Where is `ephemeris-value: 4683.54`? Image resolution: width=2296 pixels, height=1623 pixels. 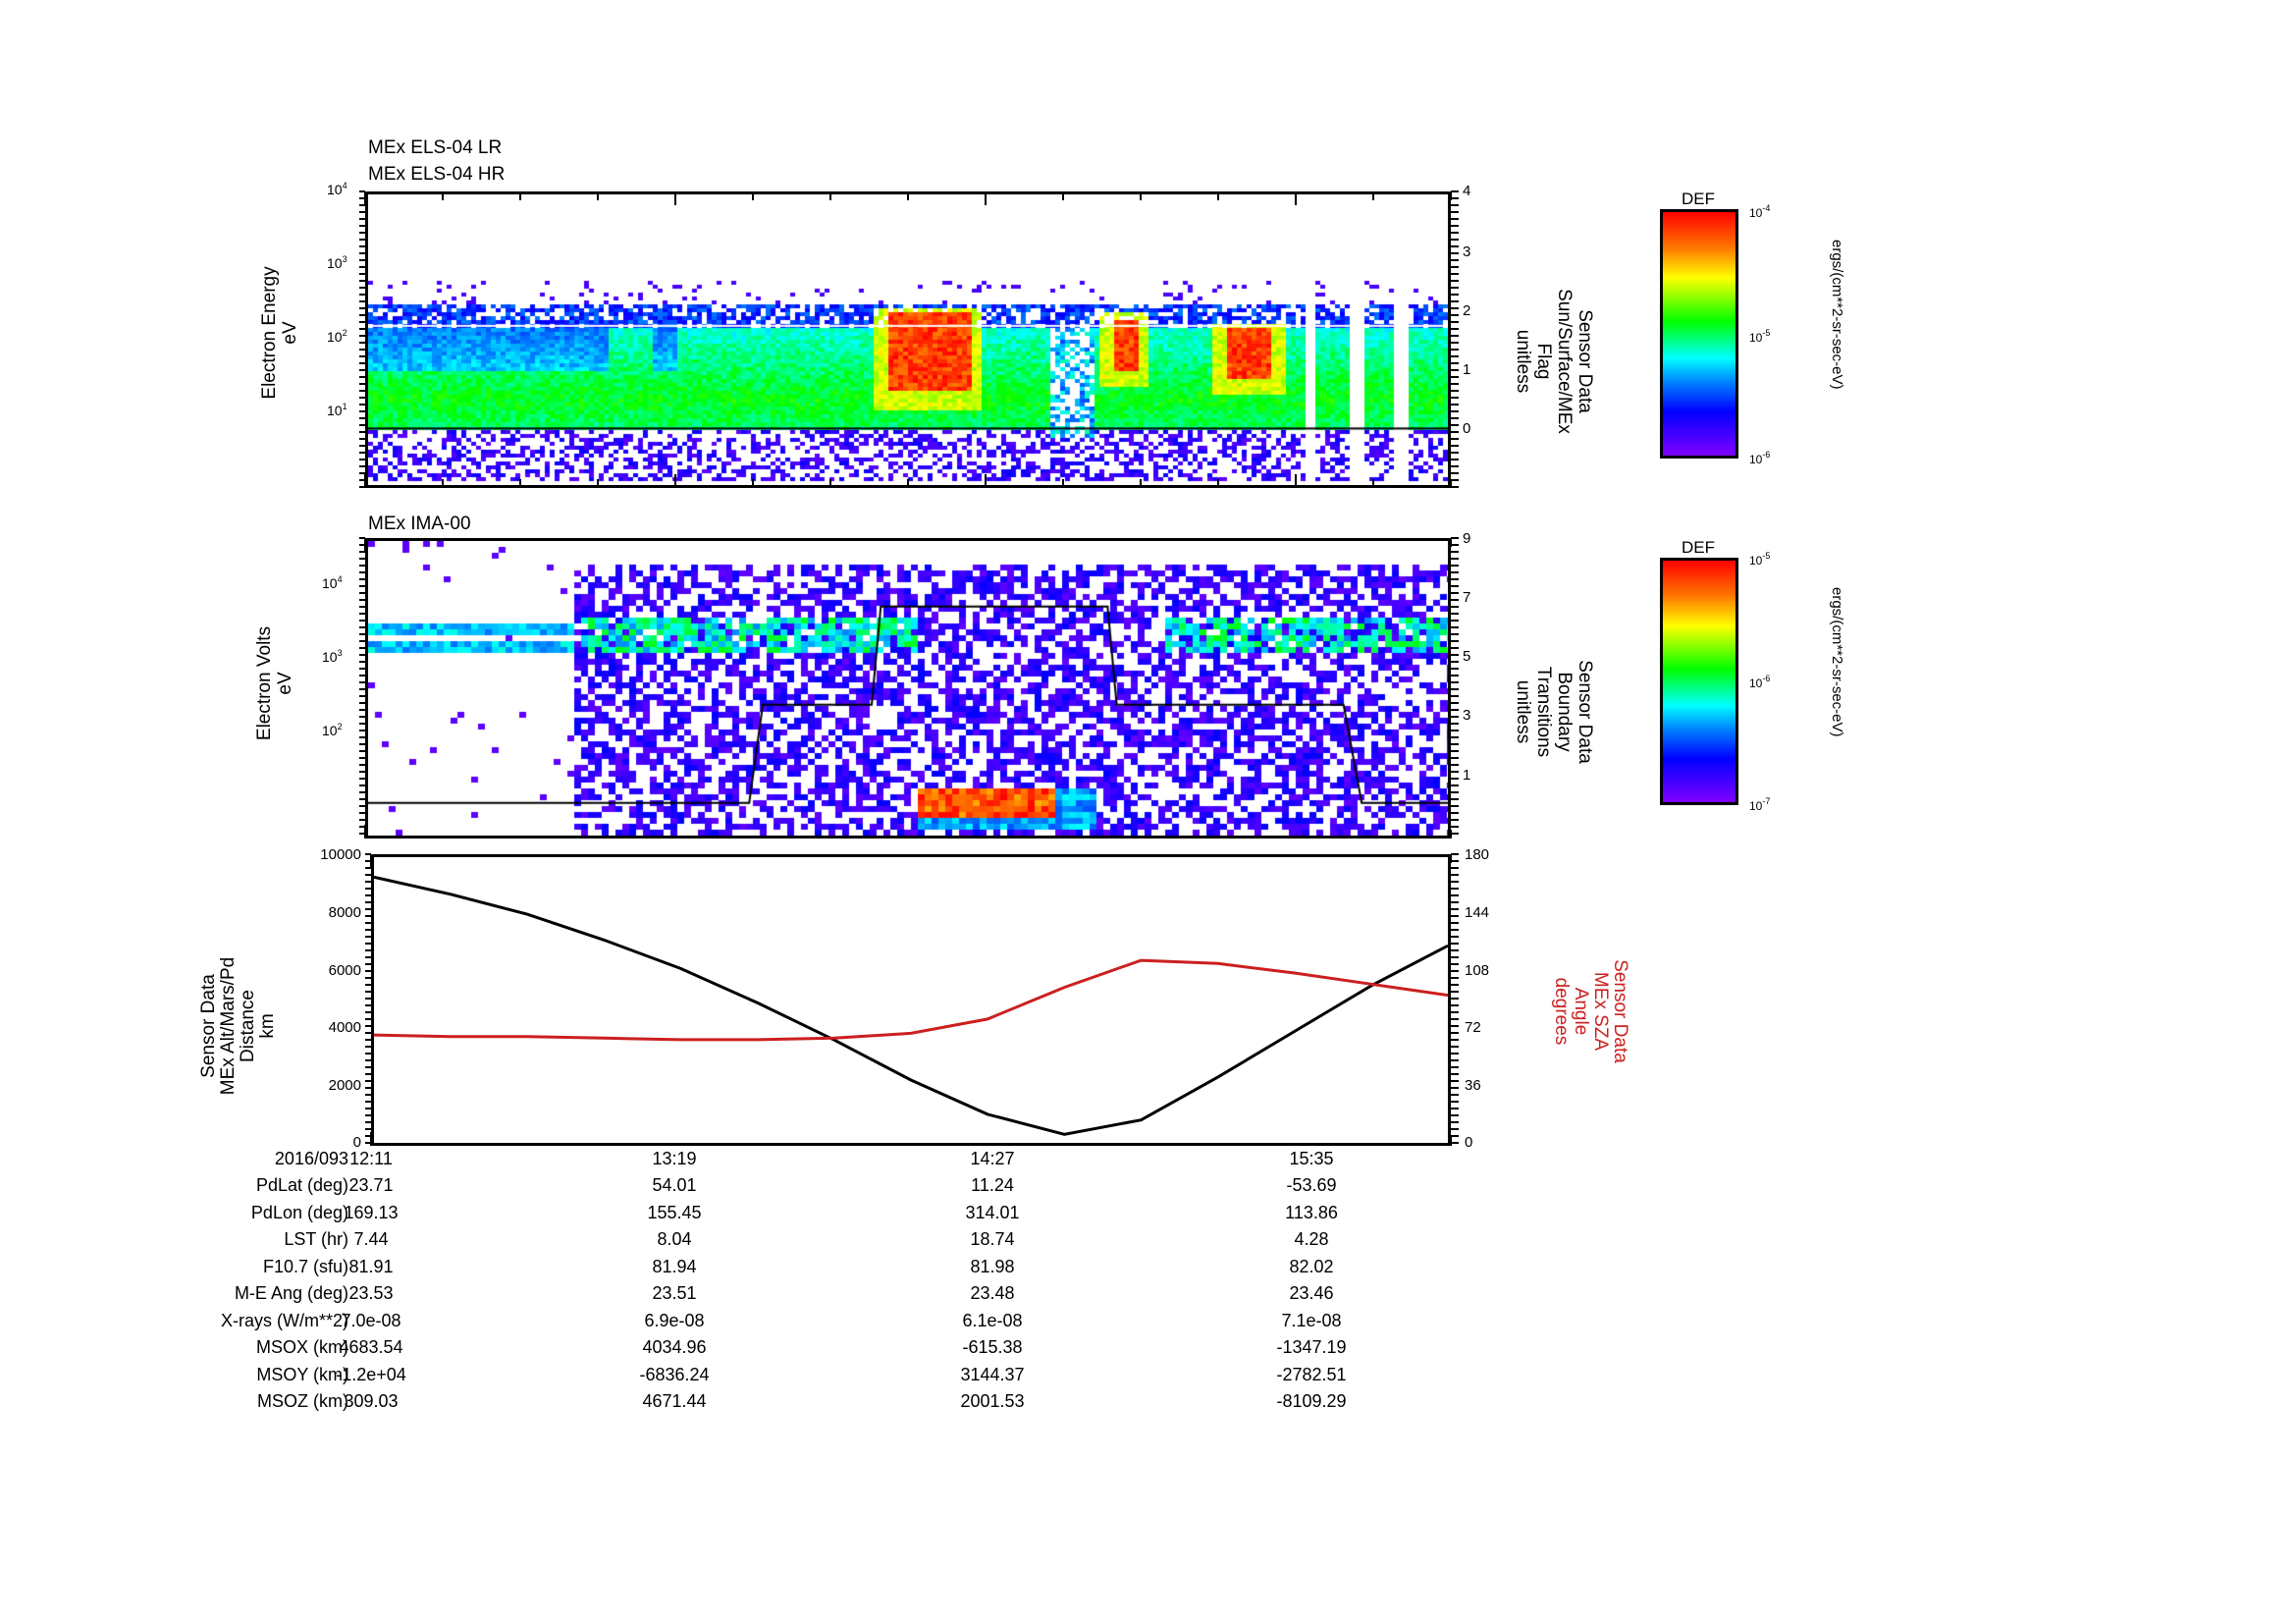 ephemeris-value: 4683.54 is located at coordinates (371, 1347).